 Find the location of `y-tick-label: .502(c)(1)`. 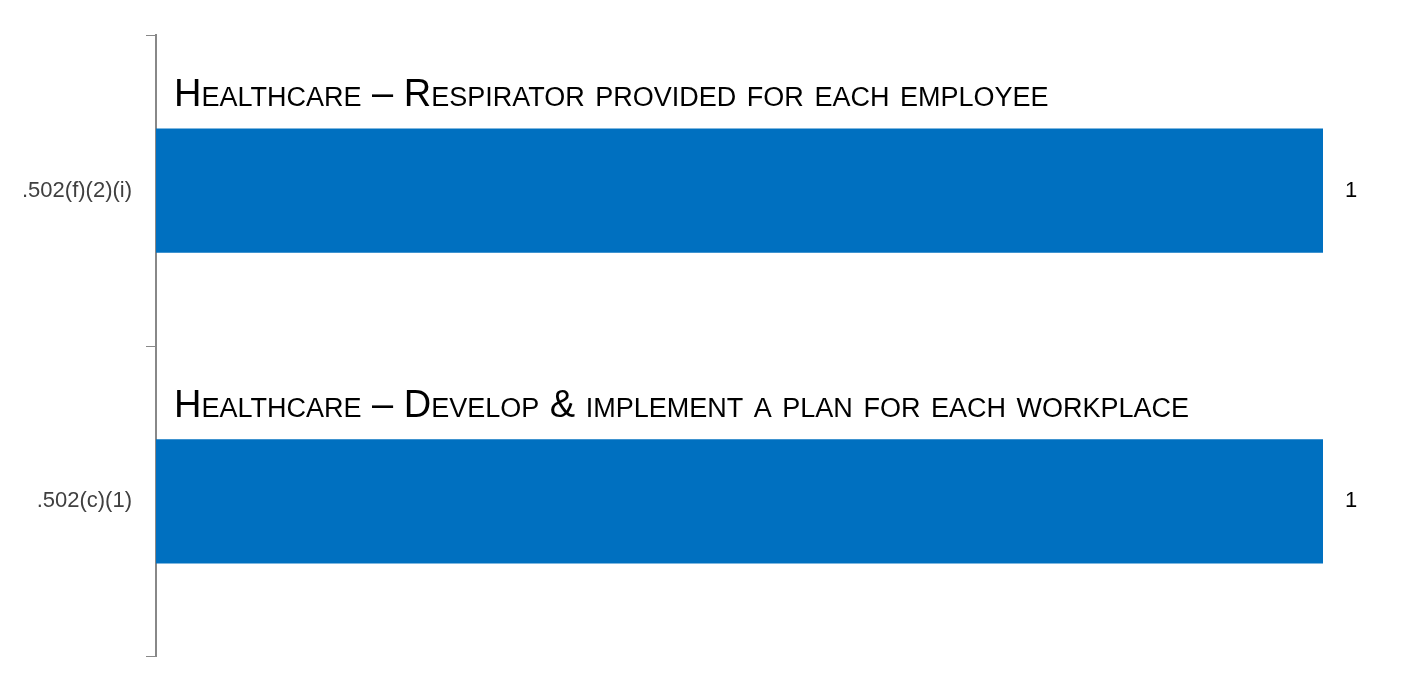

y-tick-label: .502(c)(1) is located at coordinates (84, 500).